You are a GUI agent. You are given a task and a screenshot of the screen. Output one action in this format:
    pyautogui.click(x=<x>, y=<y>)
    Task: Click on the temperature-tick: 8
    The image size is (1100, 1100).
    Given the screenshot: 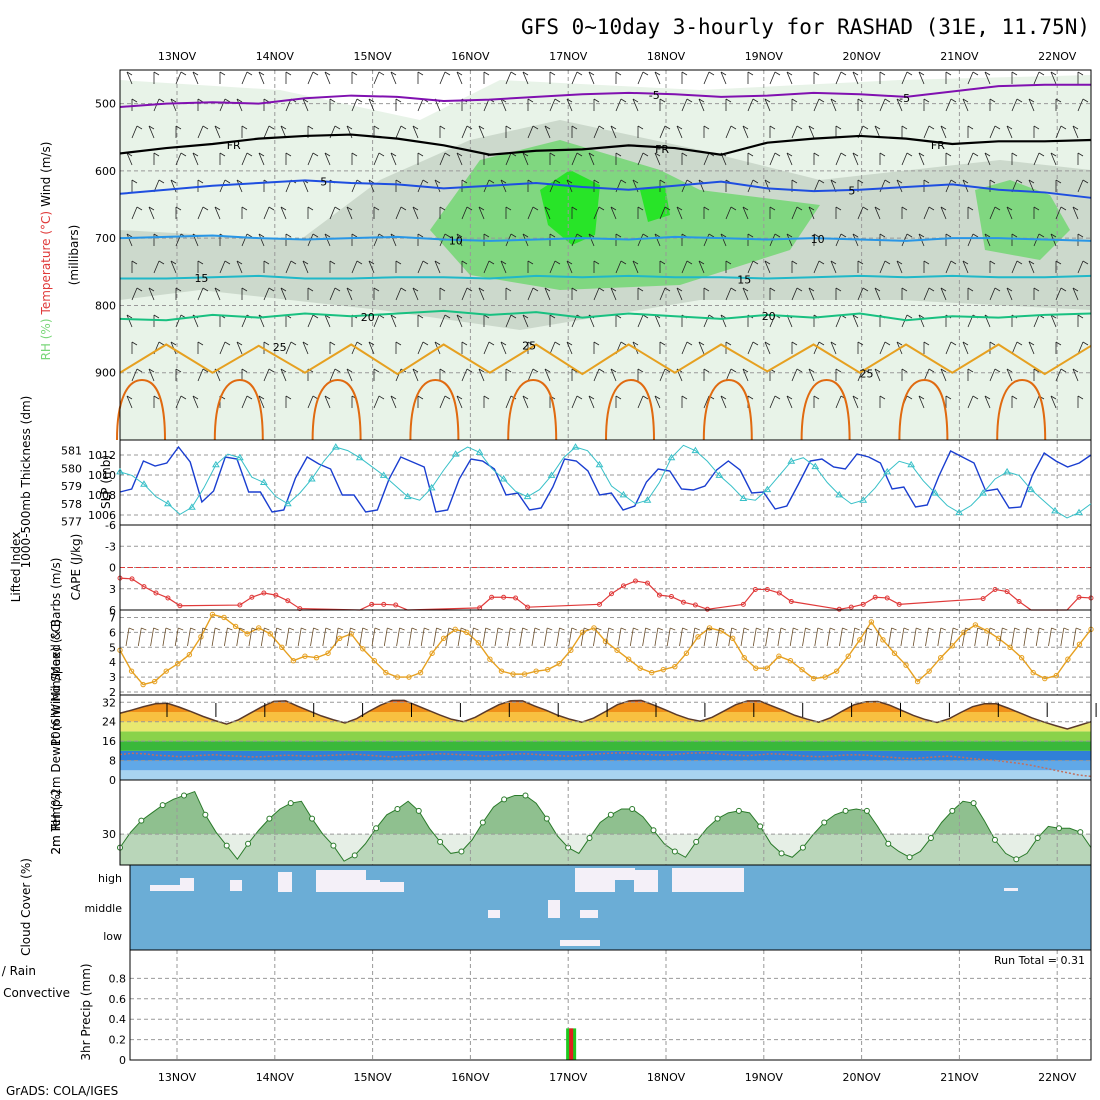 What is the action you would take?
    pyautogui.click(x=112, y=761)
    